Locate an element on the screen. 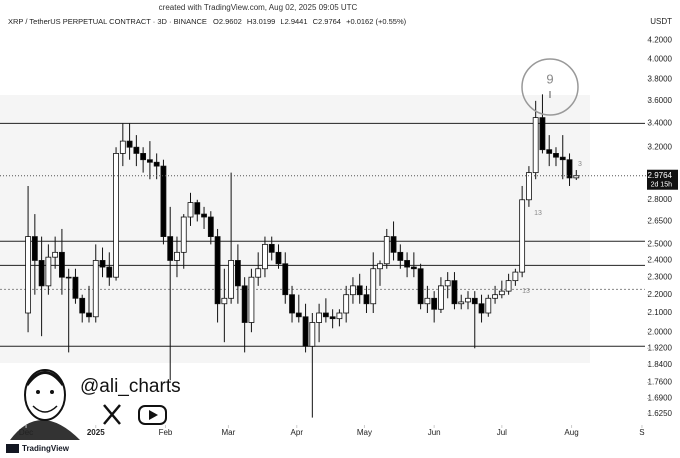 The width and height of the screenshot is (680, 458). y-tick-label: 4.0000 is located at coordinates (660, 58).